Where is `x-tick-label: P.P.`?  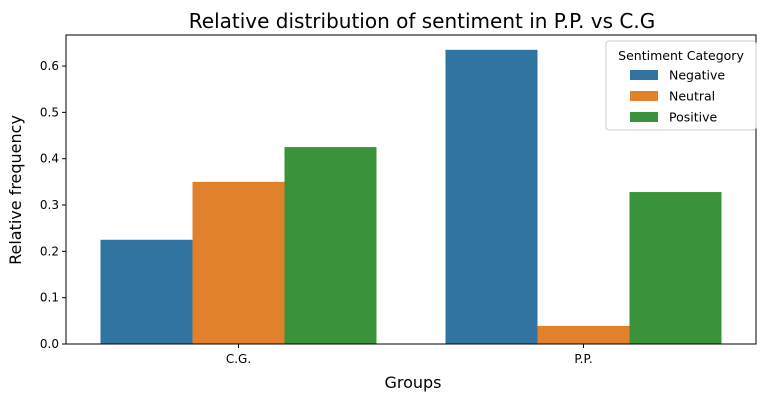 x-tick-label: P.P. is located at coordinates (583, 359).